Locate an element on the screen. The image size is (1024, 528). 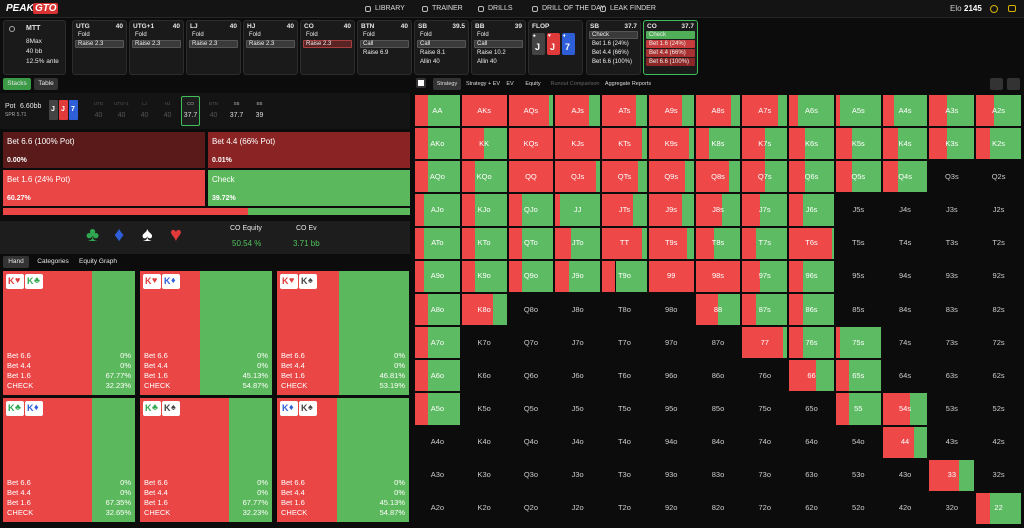
range-hand: A3s is located at coordinates (952, 110).